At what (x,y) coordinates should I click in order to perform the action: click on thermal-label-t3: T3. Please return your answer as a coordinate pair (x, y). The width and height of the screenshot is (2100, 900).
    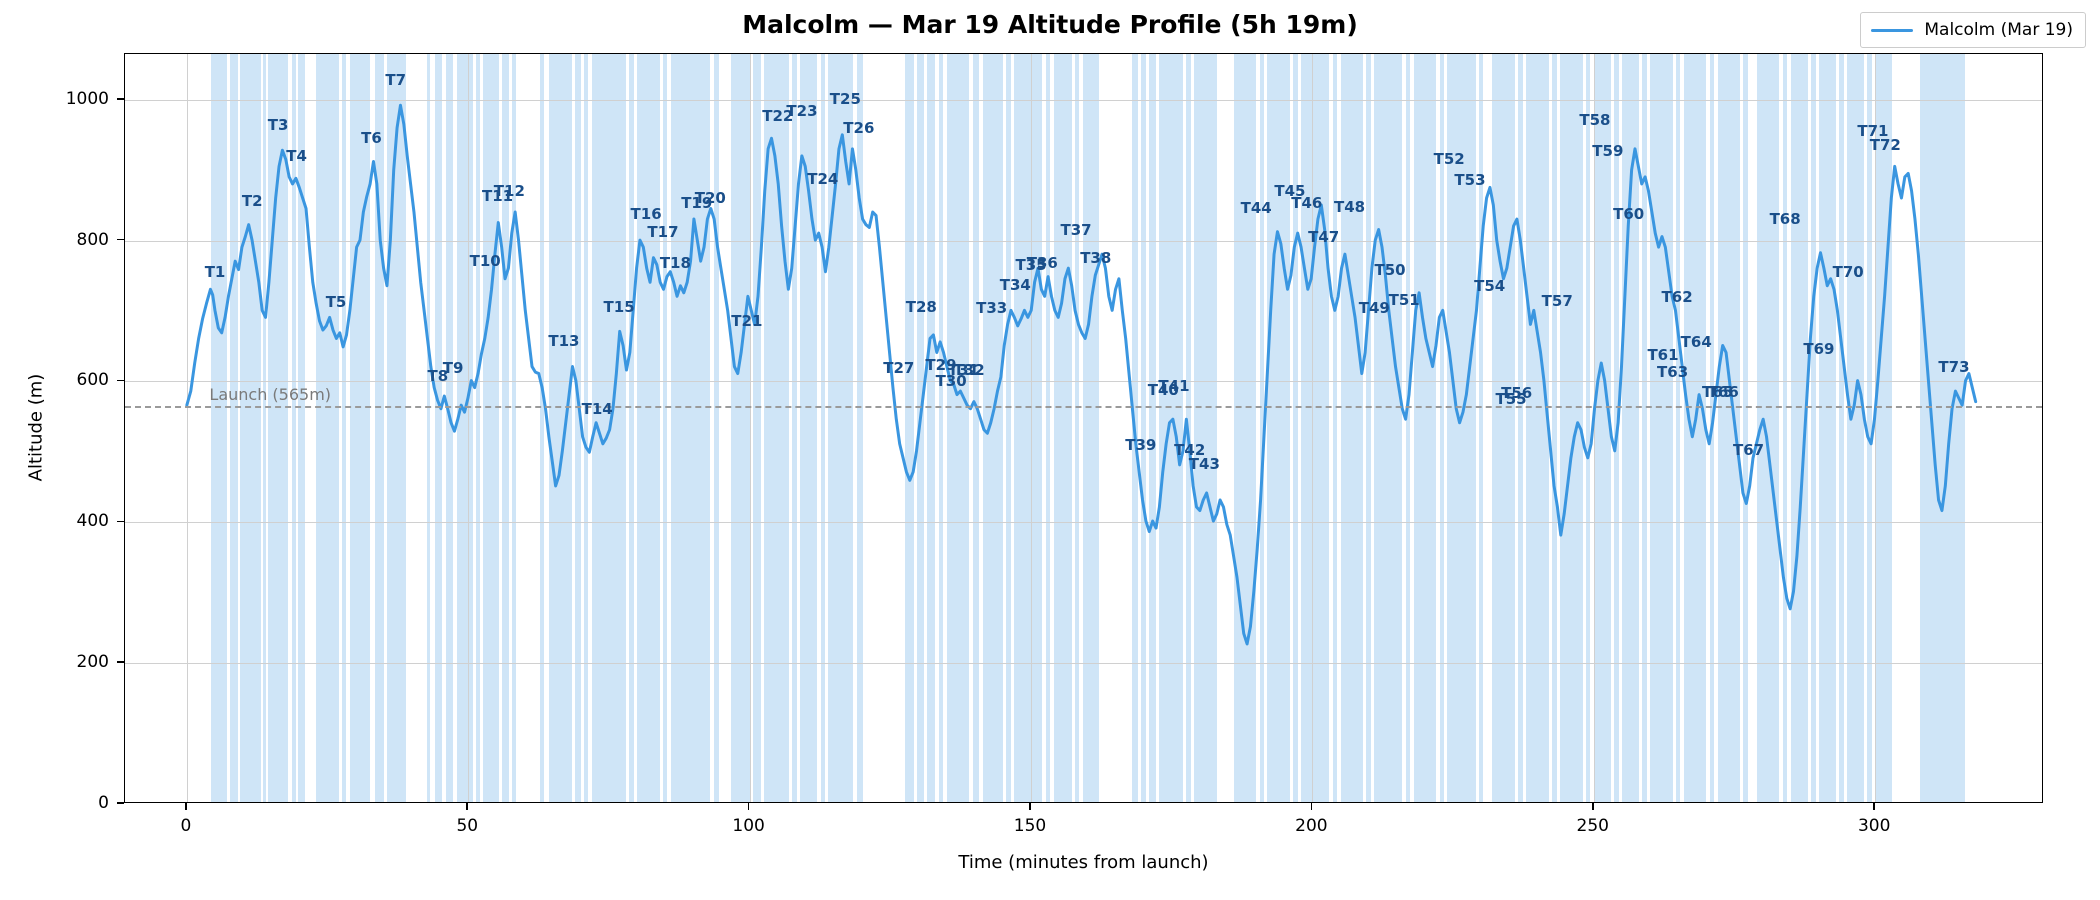
    Looking at the image, I should click on (278, 125).